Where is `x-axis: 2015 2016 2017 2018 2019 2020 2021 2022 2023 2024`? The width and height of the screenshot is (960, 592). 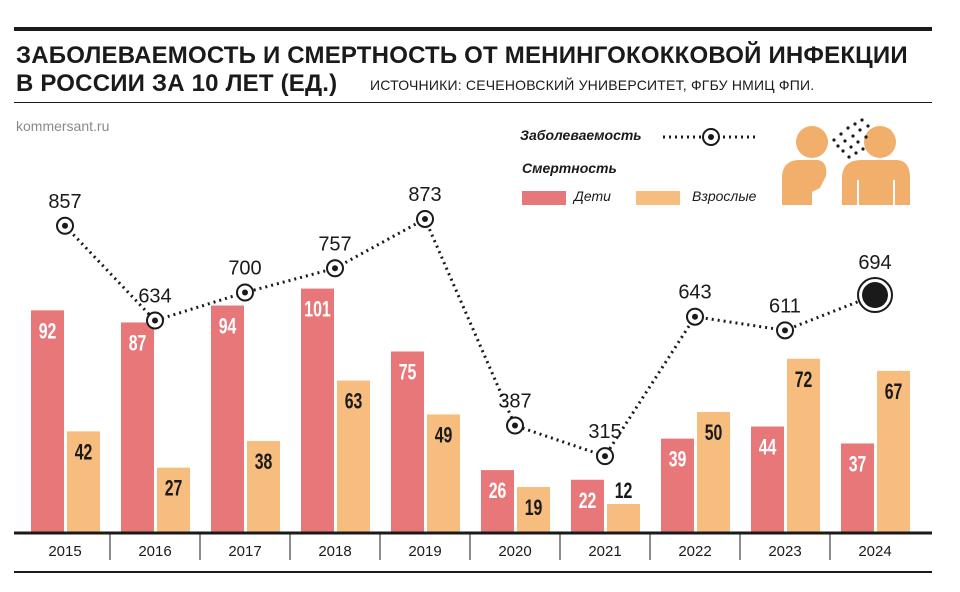
x-axis: 2015 2016 2017 2018 2019 2020 2021 2022 2023 2024 is located at coordinates (473, 552).